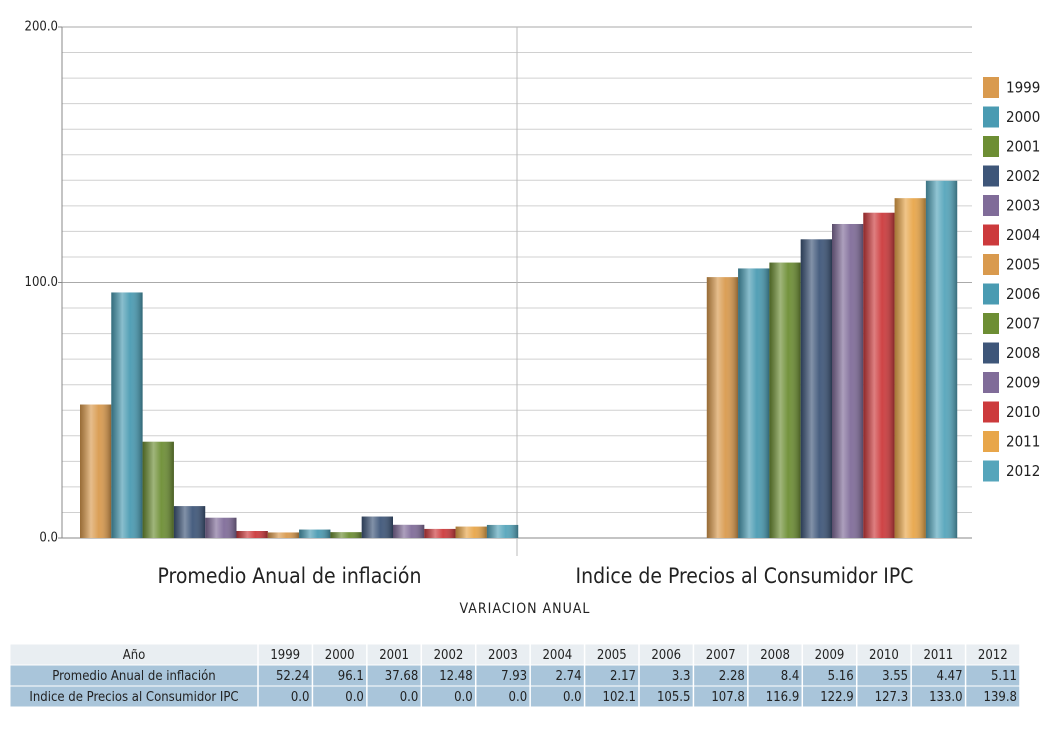 The height and width of the screenshot is (731, 1050). I want to click on table-row-label: Promedio Anual de inflación, so click(133, 676).